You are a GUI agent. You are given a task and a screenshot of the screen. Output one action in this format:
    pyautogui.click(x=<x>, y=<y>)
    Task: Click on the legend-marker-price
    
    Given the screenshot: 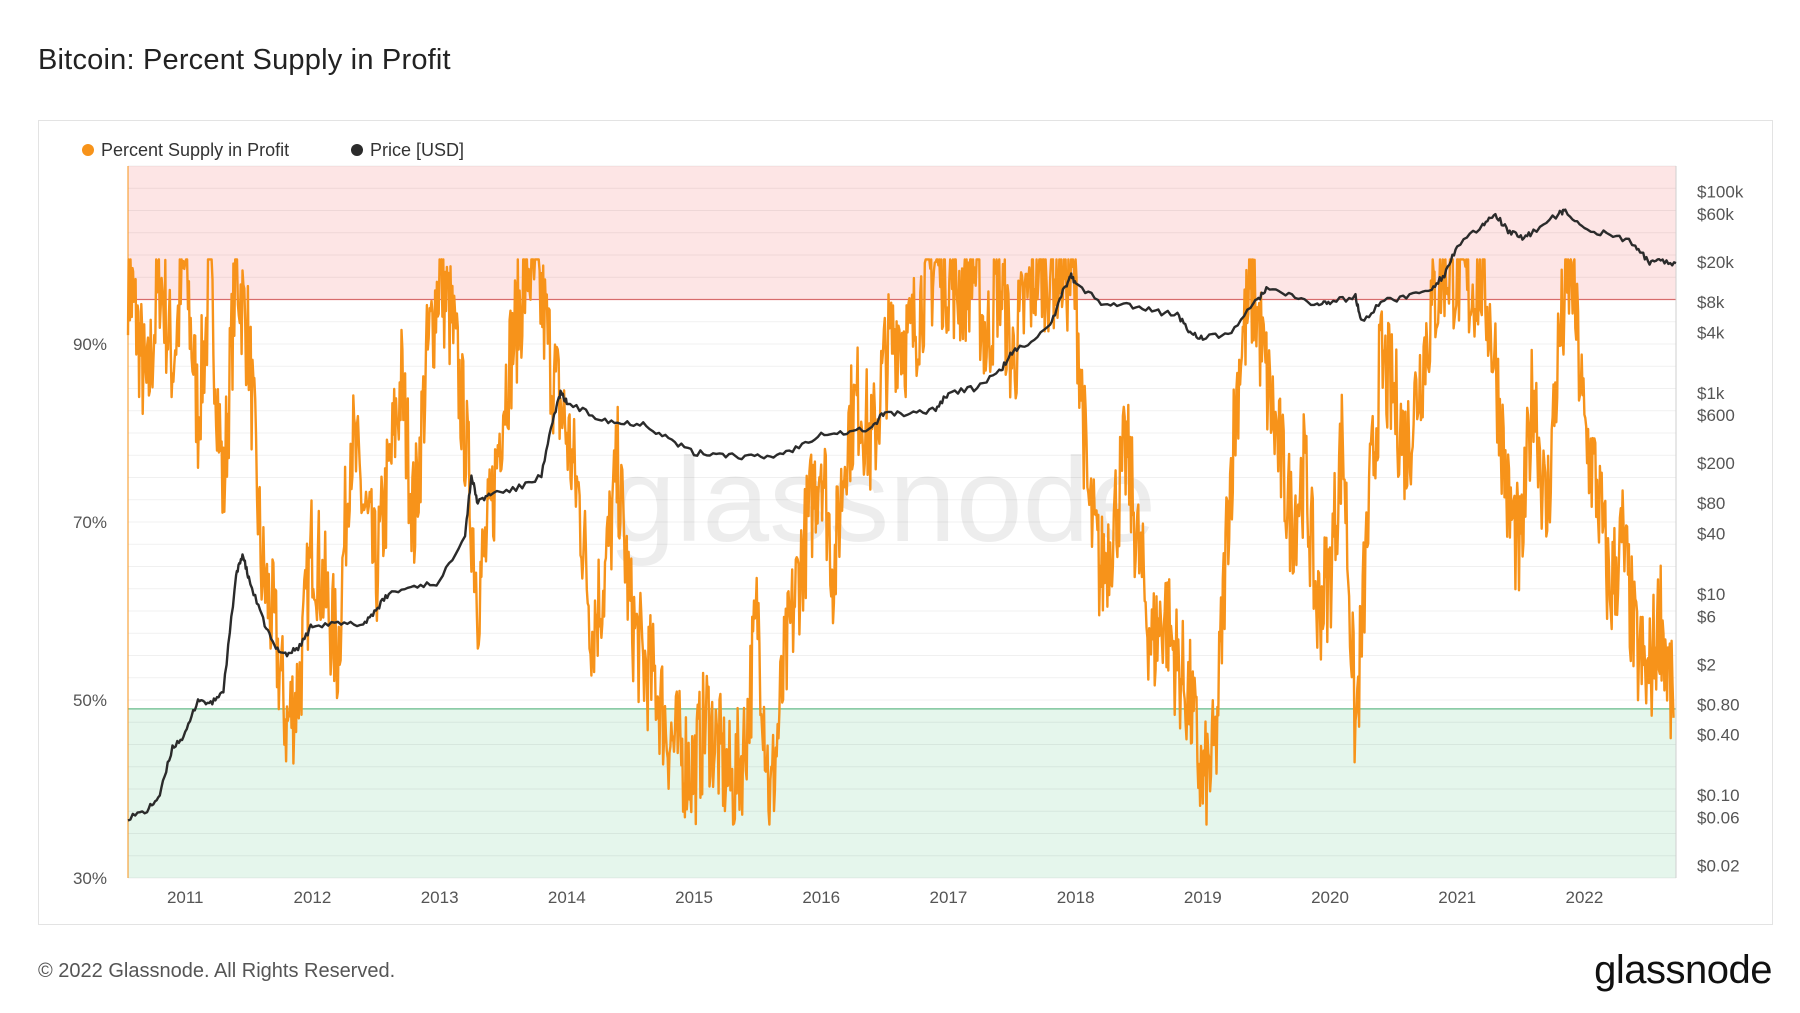 What is the action you would take?
    pyautogui.click(x=357, y=150)
    